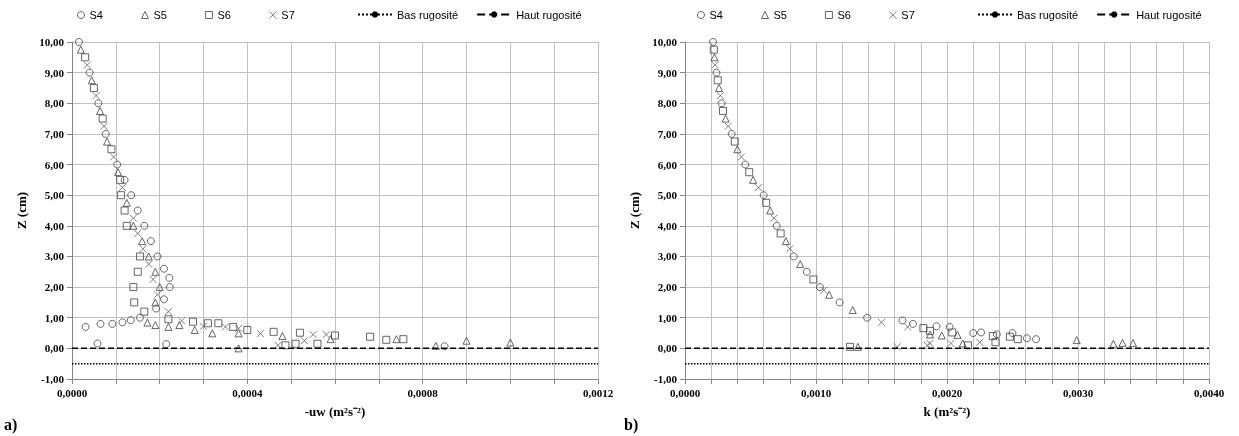 Image resolution: width=1239 pixels, height=436 pixels. Describe the element at coordinates (224, 15) in the screenshot. I see `legend-label: S6` at that location.